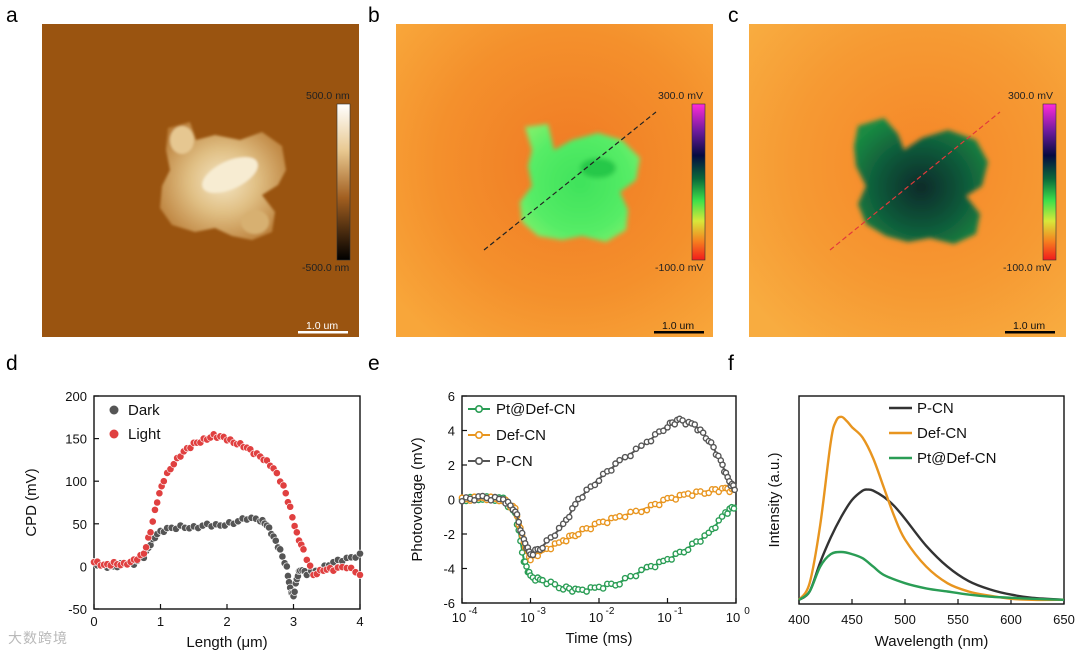 The image size is (1080, 662). I want to click on x-tick-label: 1, so click(160, 621).